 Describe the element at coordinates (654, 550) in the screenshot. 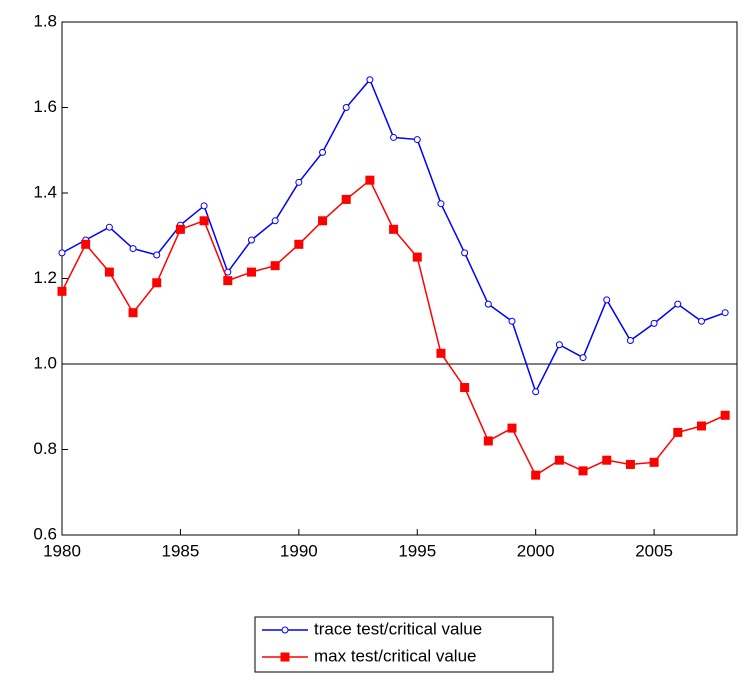

I see `x-tick-label: 2005` at that location.